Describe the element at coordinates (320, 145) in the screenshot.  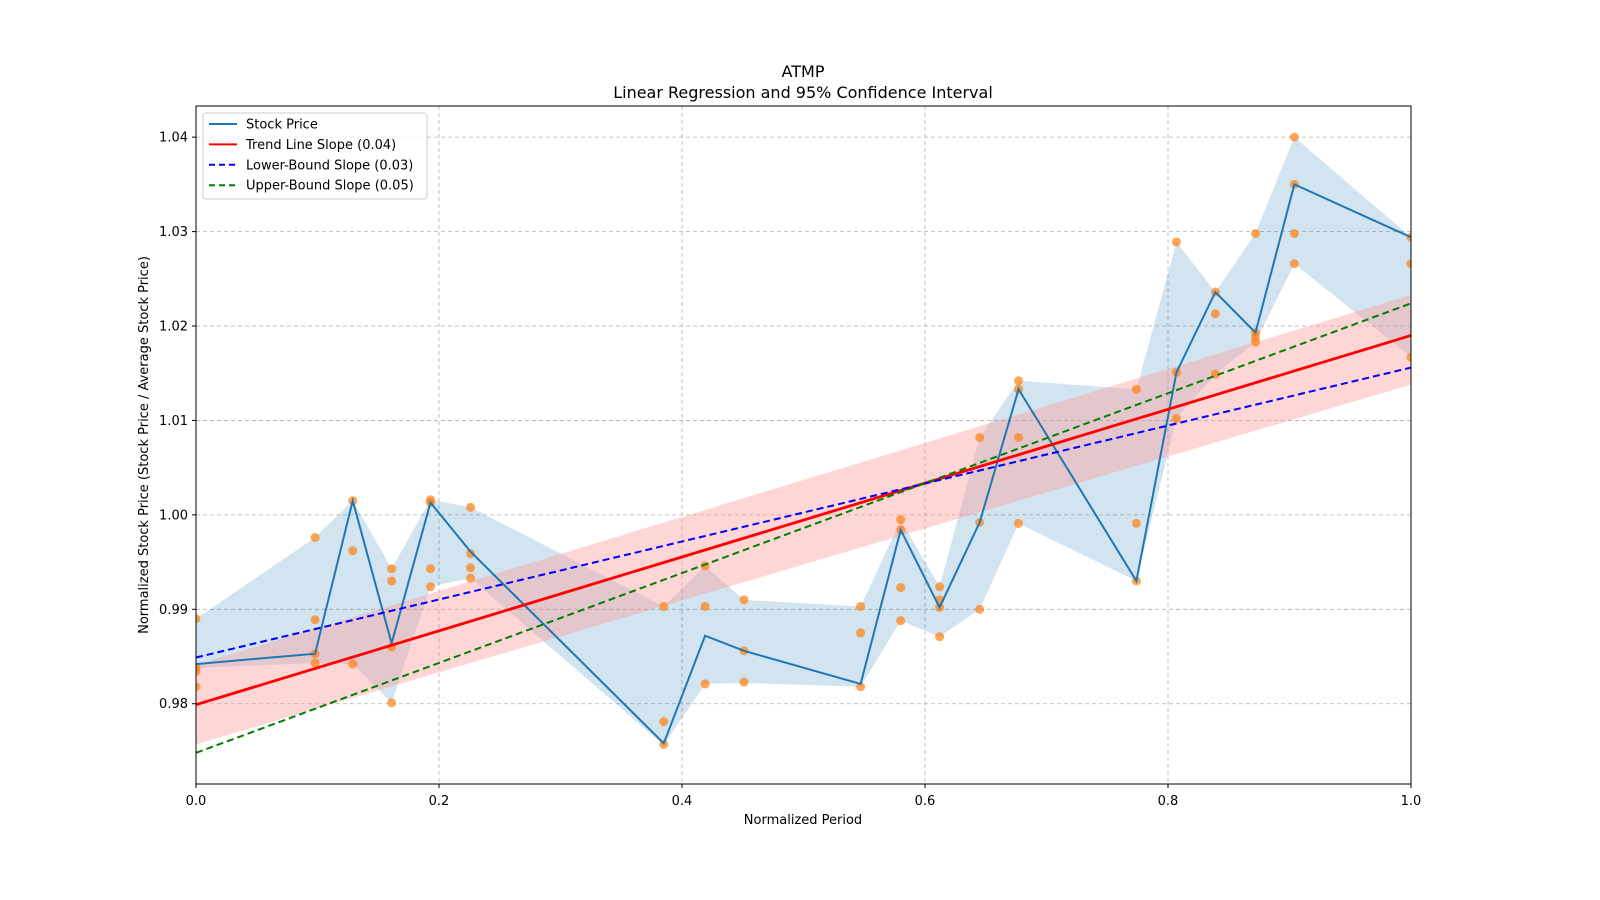
I see `legend-label: Trend Line Slope (0.04)` at that location.